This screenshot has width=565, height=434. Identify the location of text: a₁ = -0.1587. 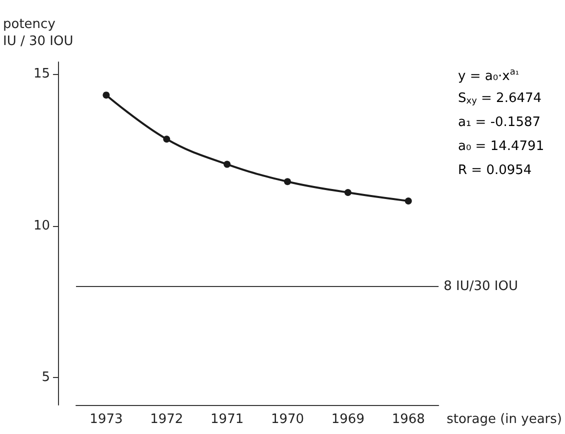
(499, 122).